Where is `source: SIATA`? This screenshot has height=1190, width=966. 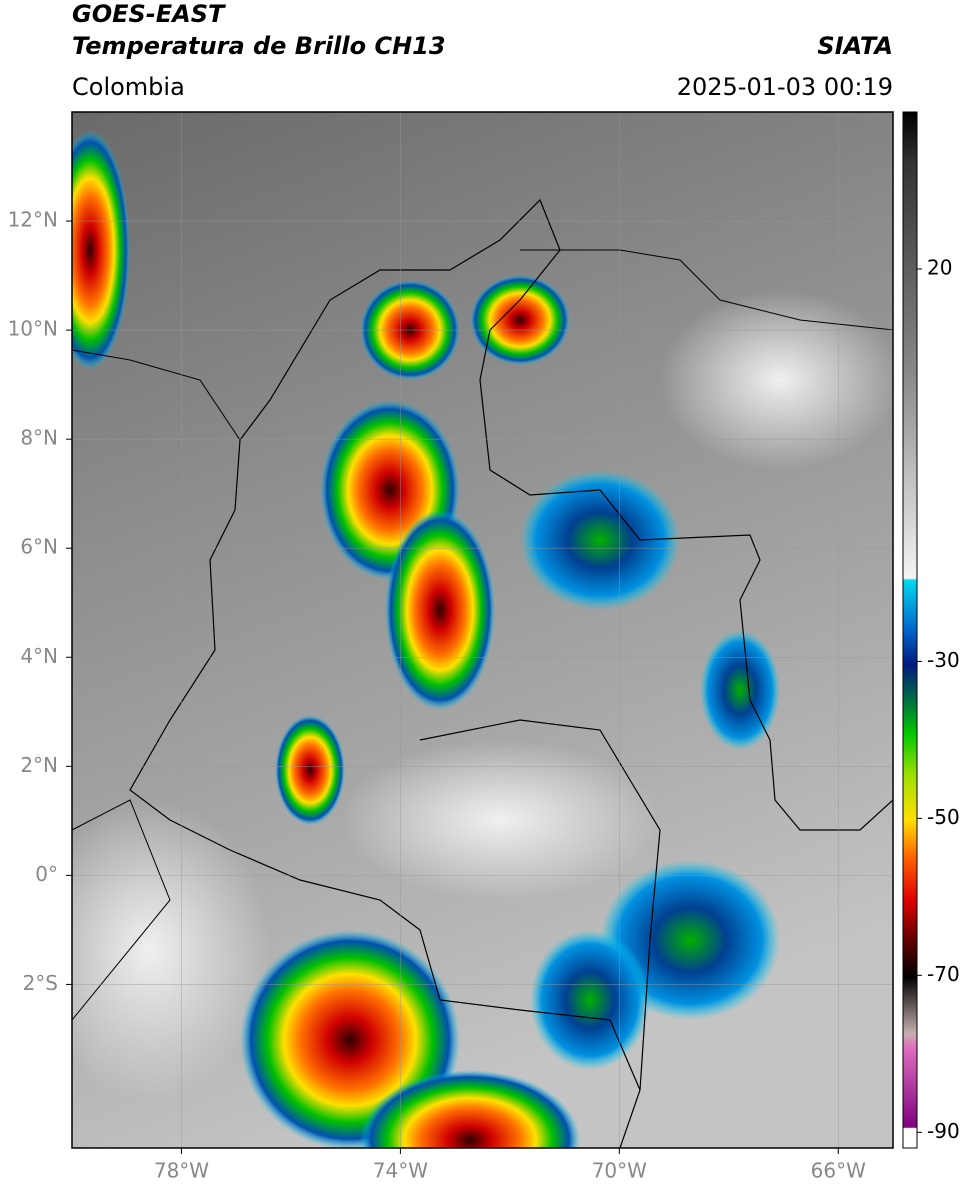
source: SIATA is located at coordinates (855, 46).